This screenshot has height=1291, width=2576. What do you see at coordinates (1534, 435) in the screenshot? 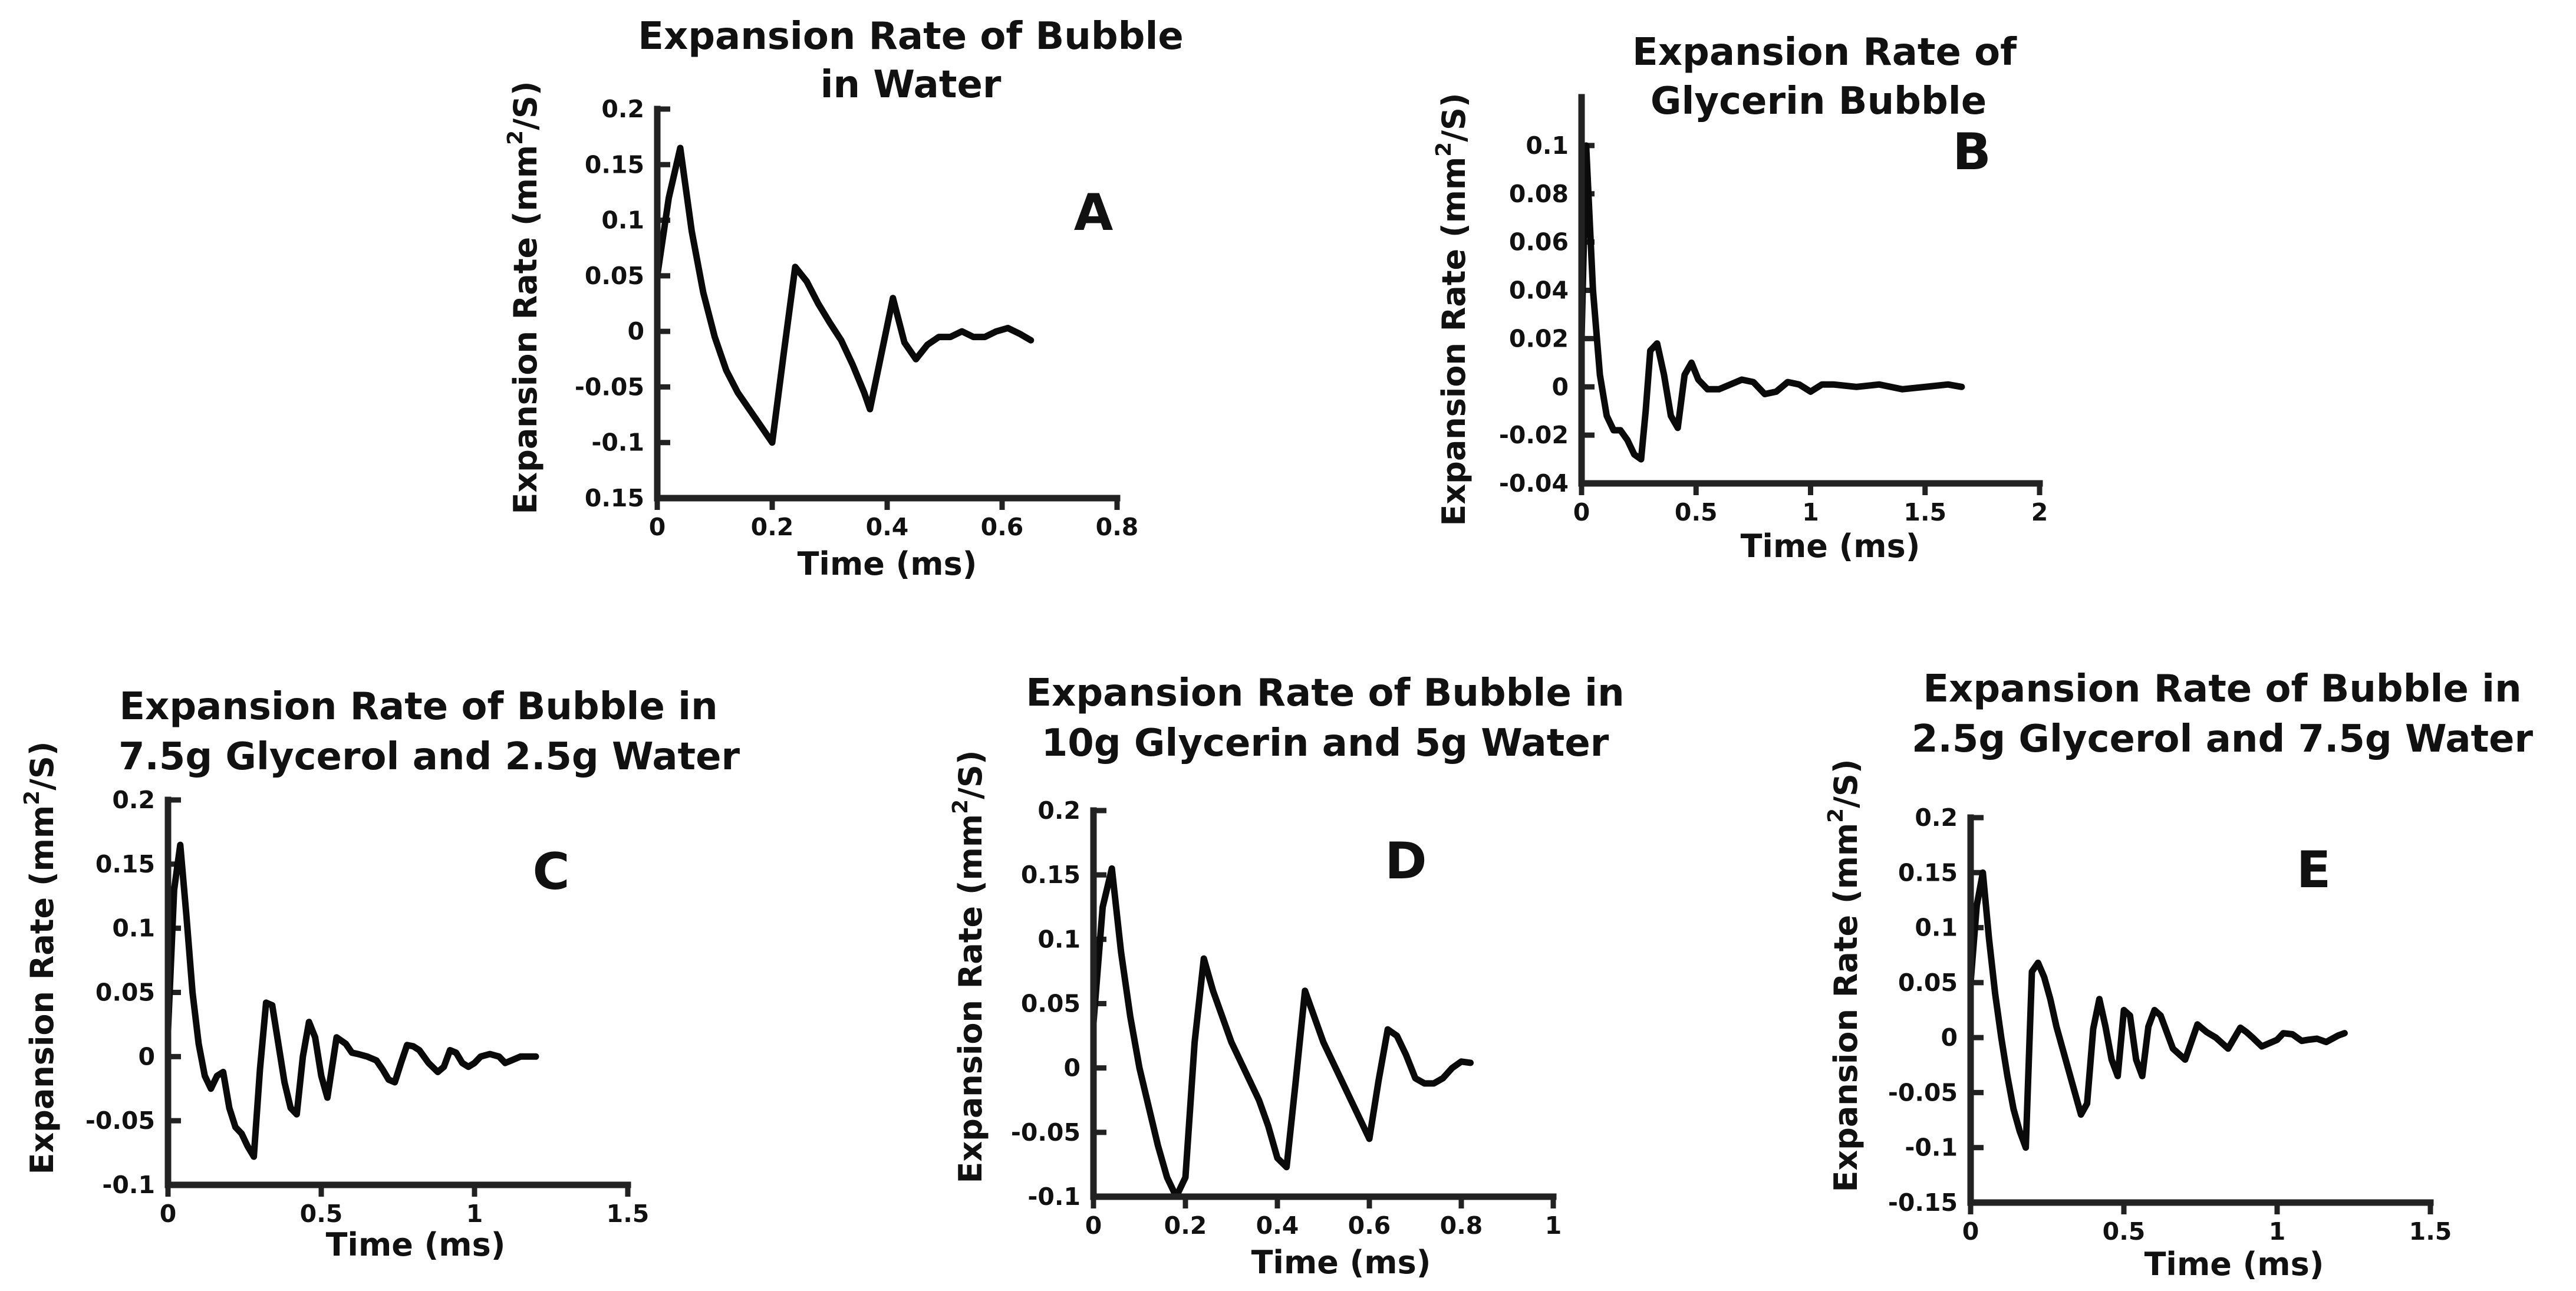
I see `y-tick-label: -0.02` at bounding box center [1534, 435].